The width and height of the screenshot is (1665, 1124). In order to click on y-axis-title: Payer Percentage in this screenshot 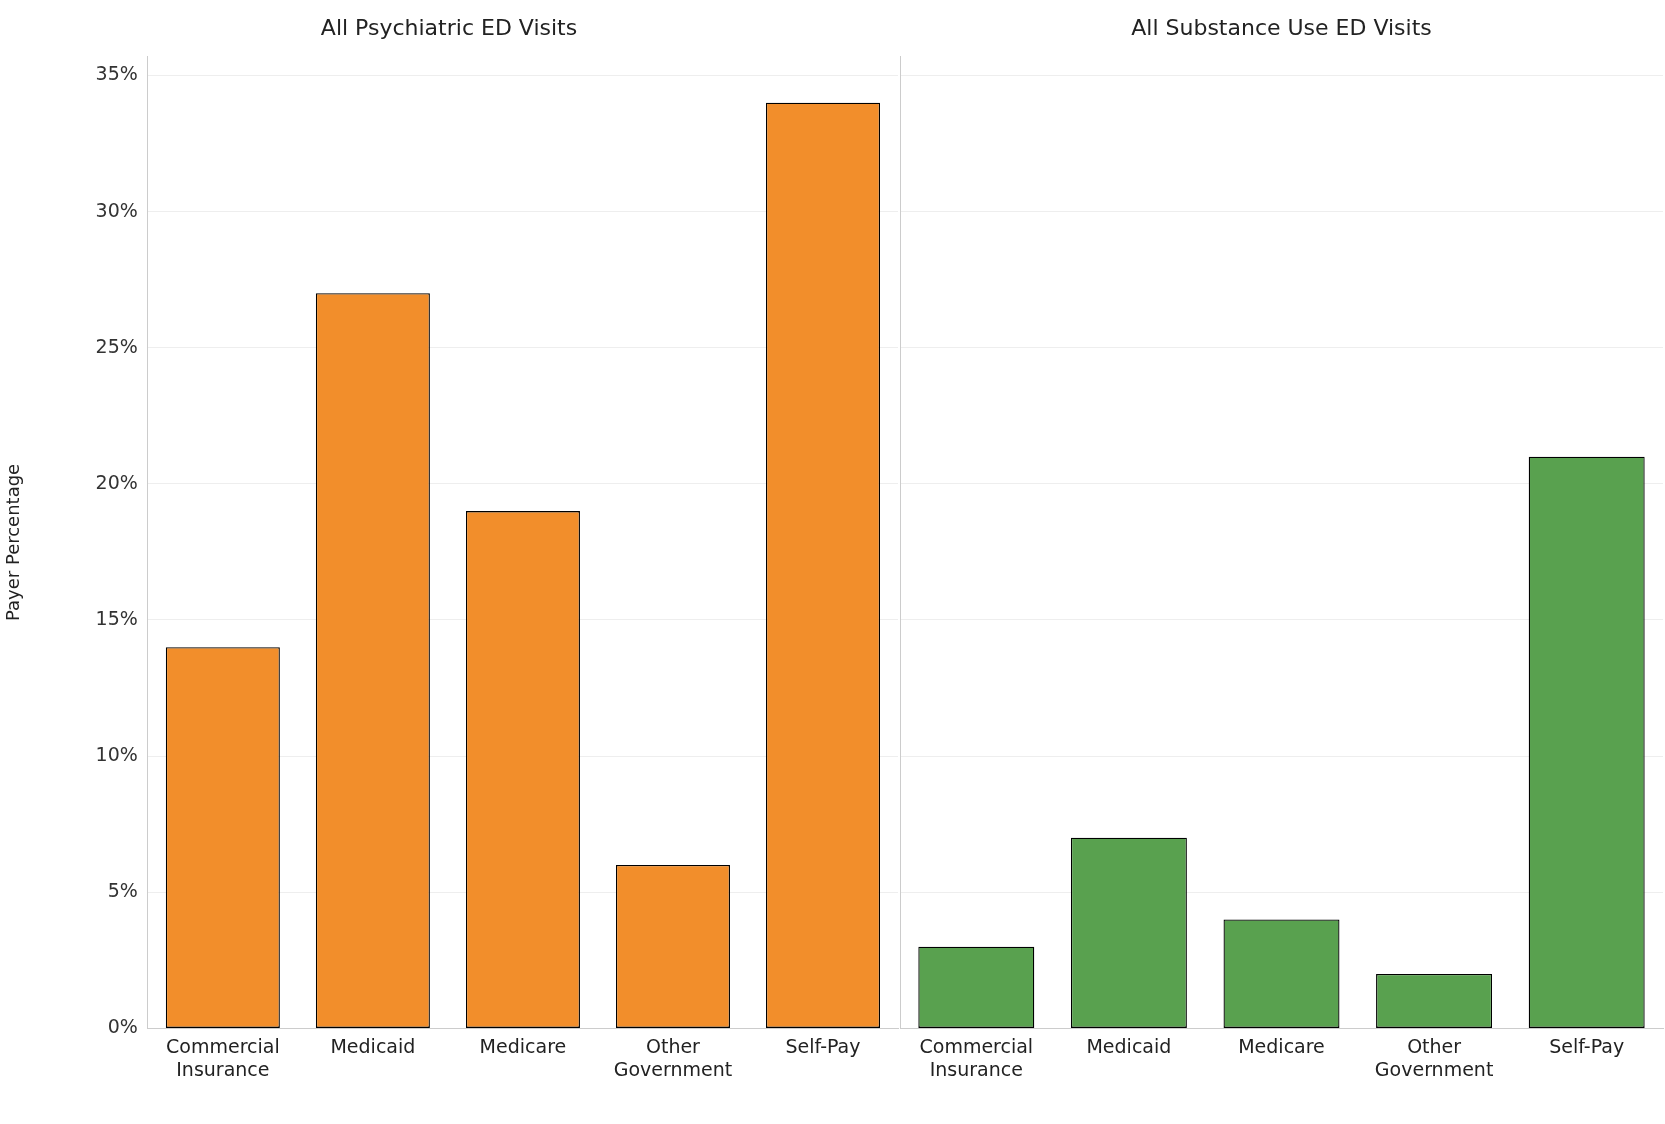, I will do `click(13, 542)`.